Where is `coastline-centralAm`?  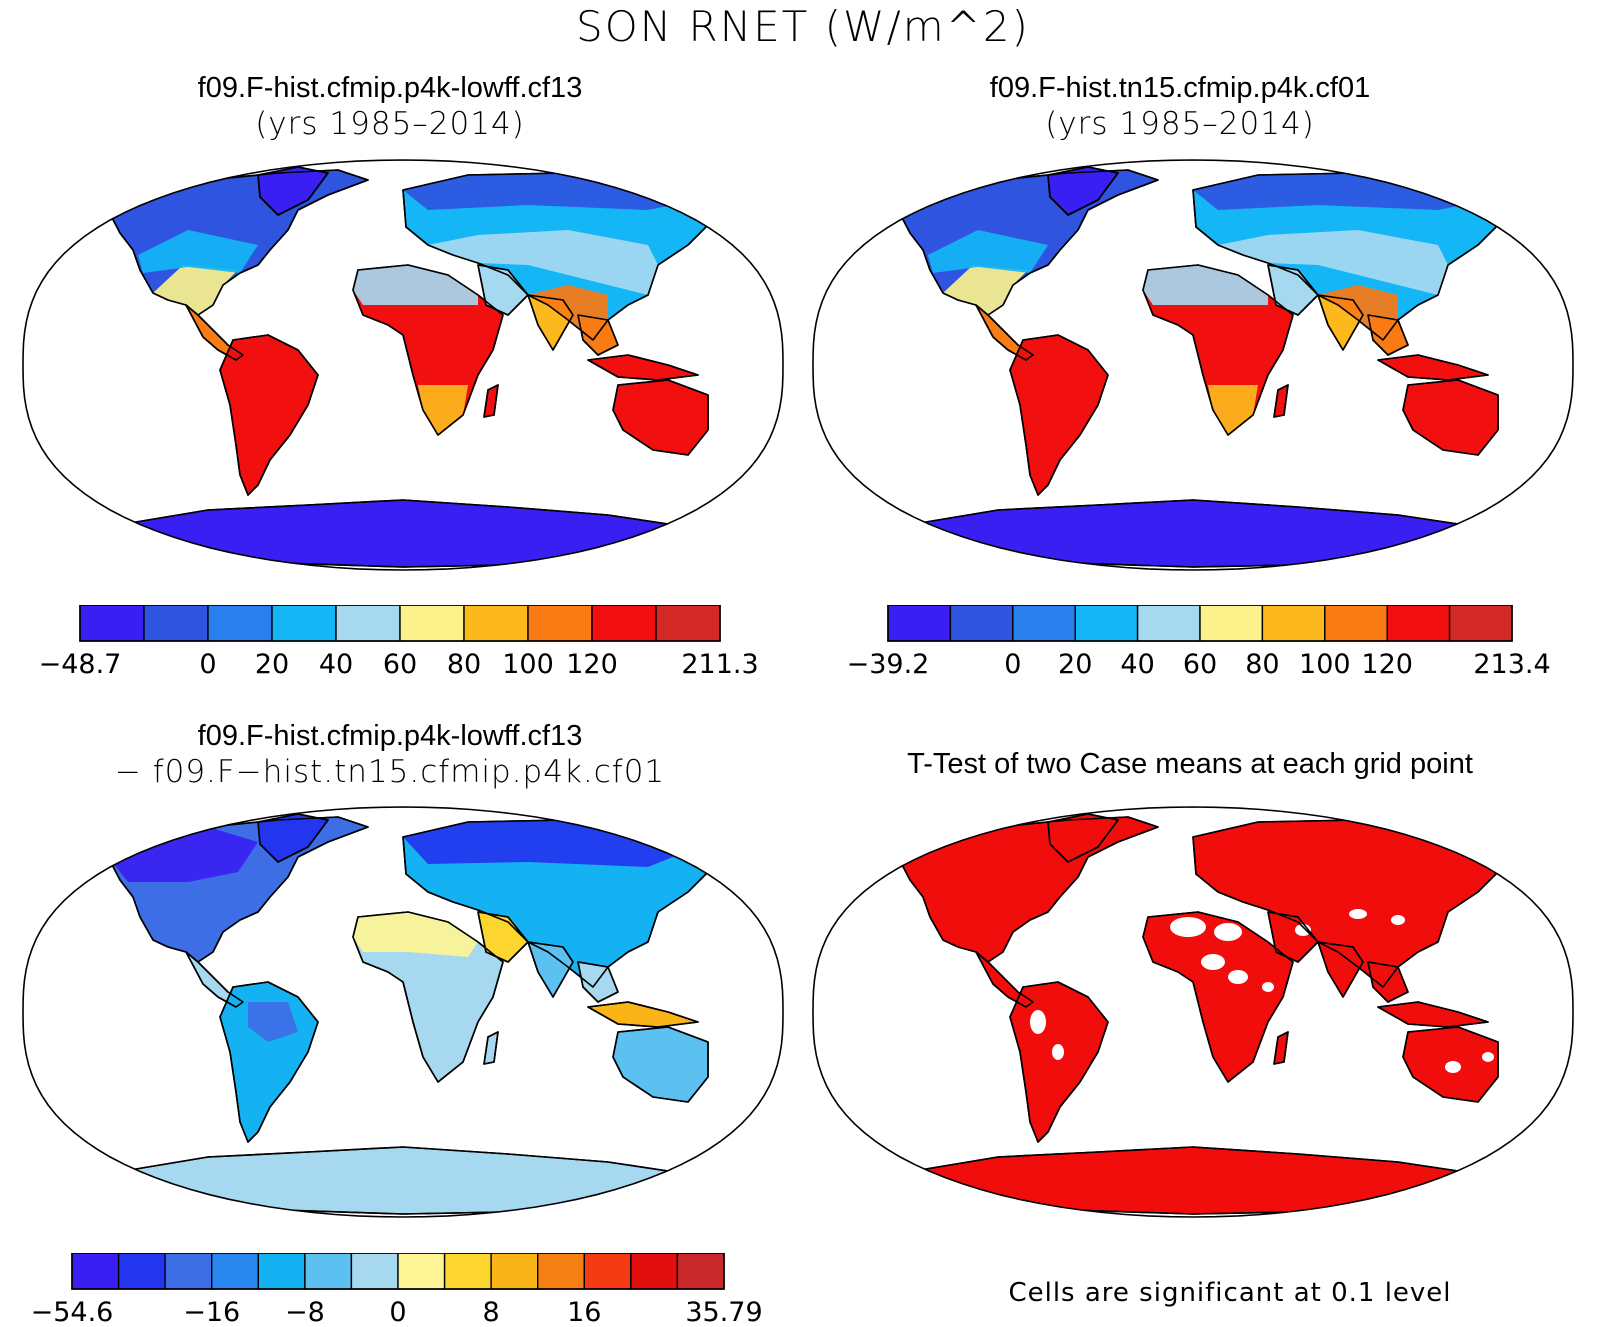
coastline-centralAm is located at coordinates (1004, 979).